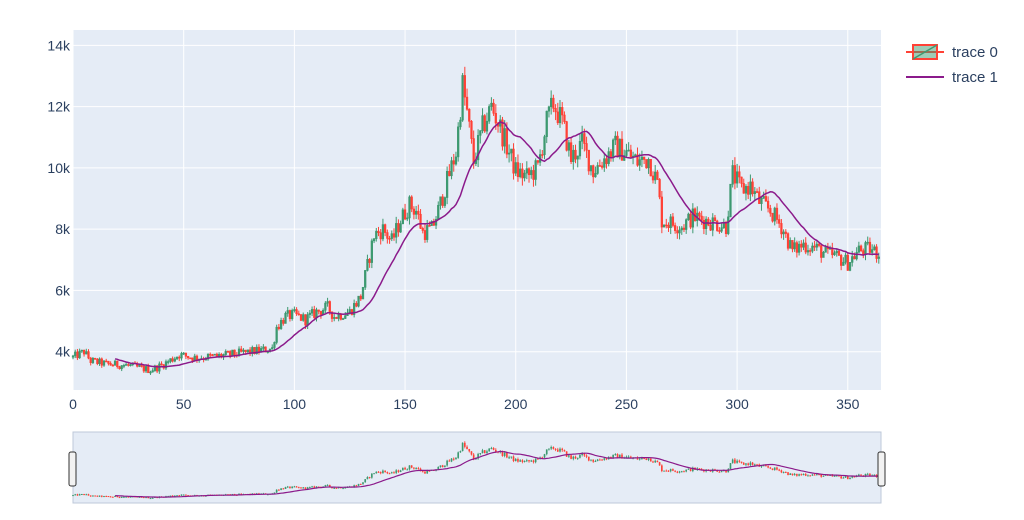 The width and height of the screenshot is (1024, 520). Describe the element at coordinates (952, 52) in the screenshot. I see `legend-item-trace-0: trace 0` at that location.